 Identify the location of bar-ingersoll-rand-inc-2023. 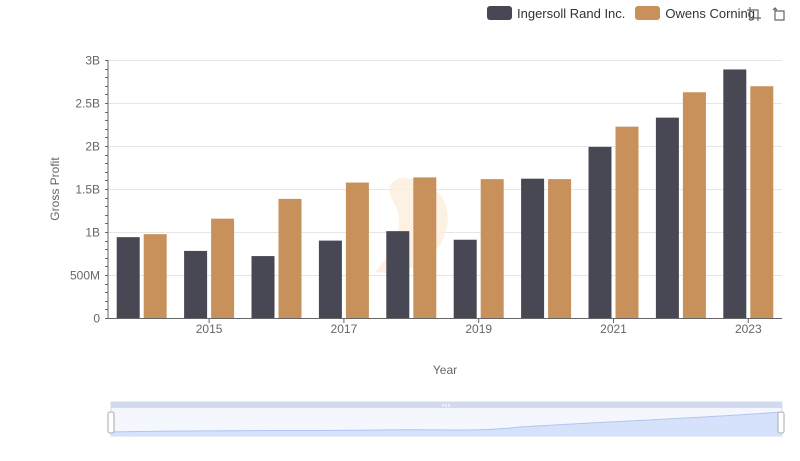
(735, 194).